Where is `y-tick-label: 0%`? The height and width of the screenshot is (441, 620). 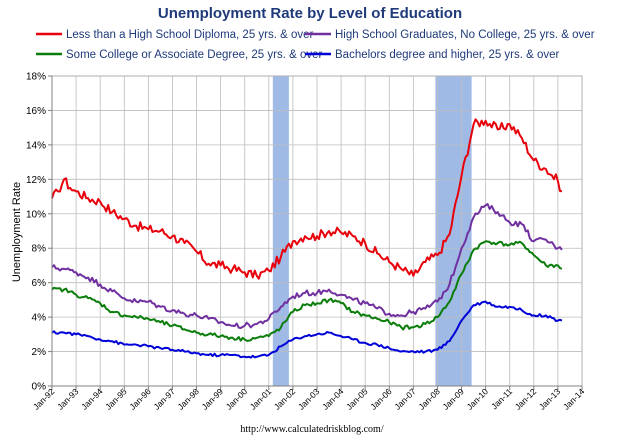
y-tick-label: 0% is located at coordinates (39, 387).